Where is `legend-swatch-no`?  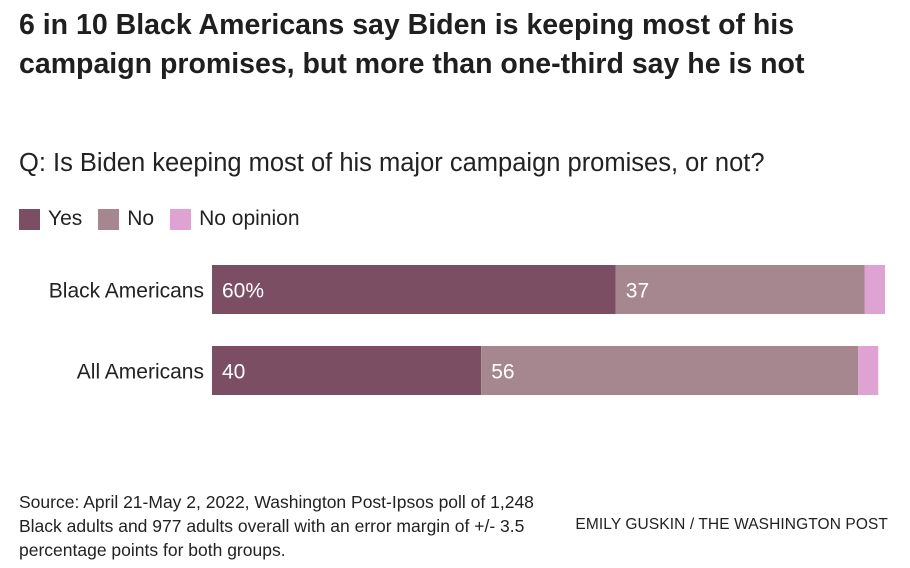 legend-swatch-no is located at coordinates (109, 219).